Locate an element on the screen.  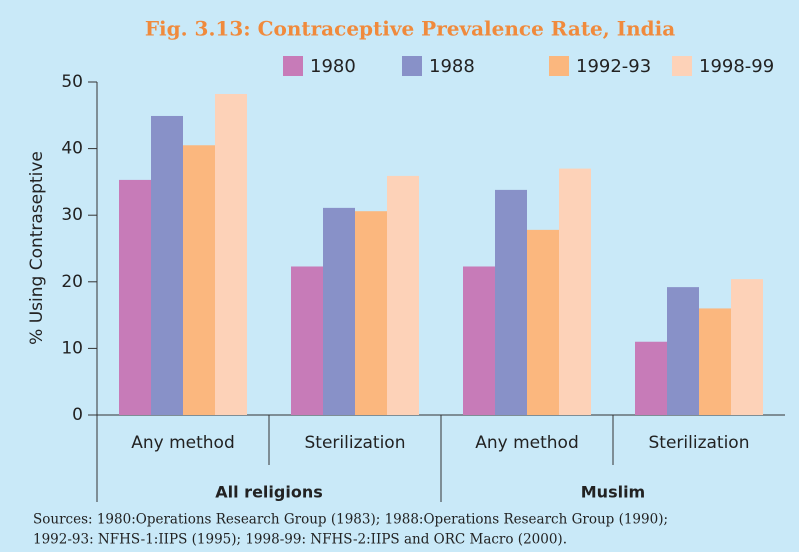
legend-label: 1992-93 is located at coordinates (613, 66).